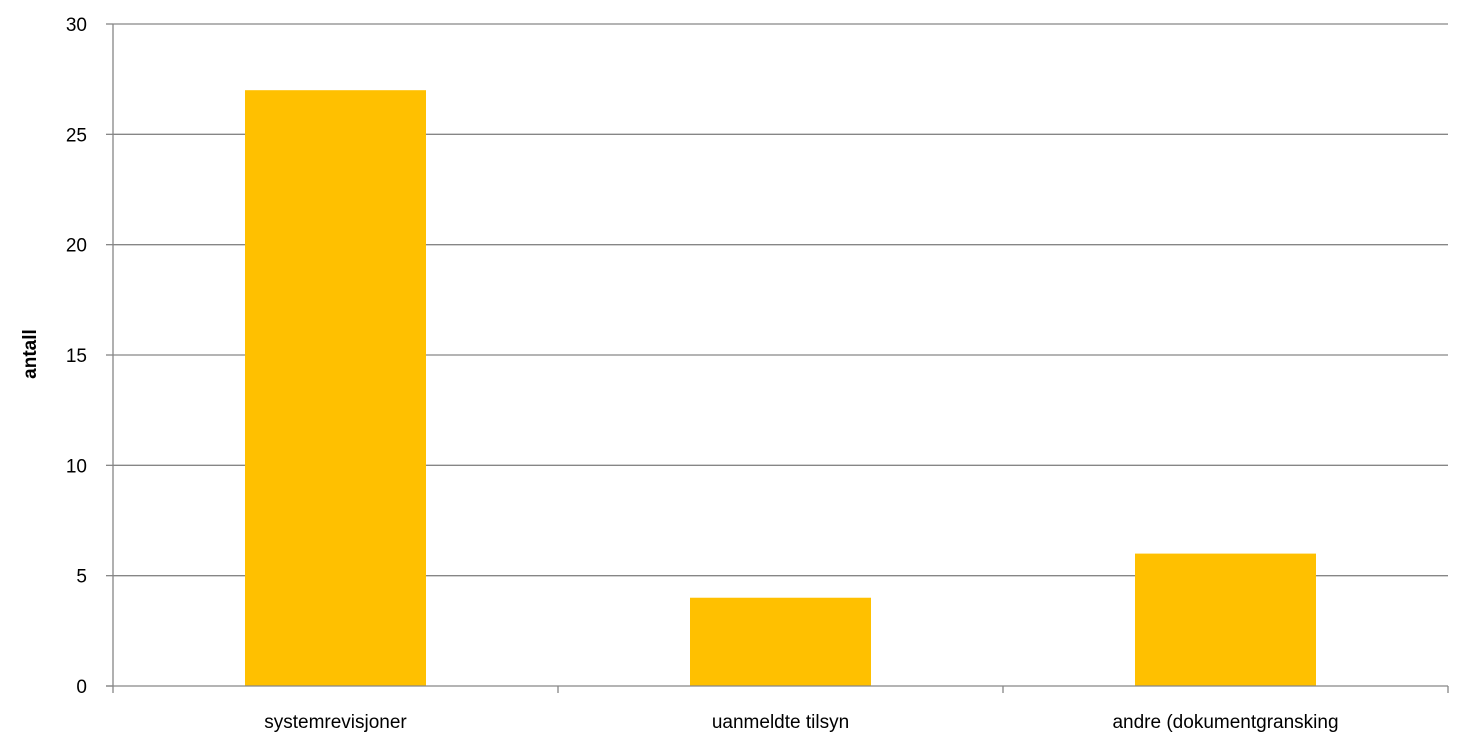 The width and height of the screenshot is (1460, 743). What do you see at coordinates (81, 687) in the screenshot?
I see `y-tick-label: 0` at bounding box center [81, 687].